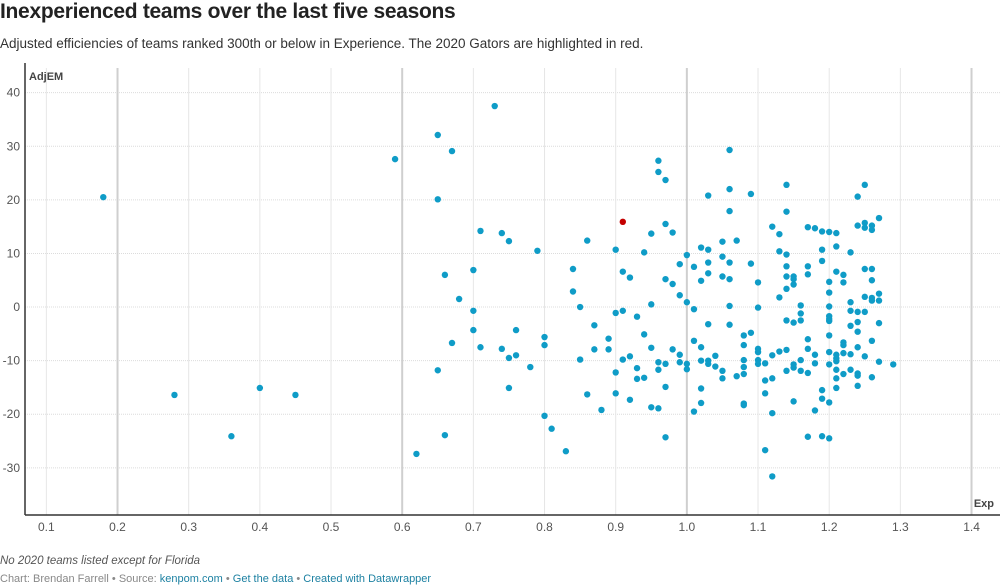 This screenshot has width=1000, height=588. I want to click on x-tick-label: 1.4, so click(971, 527).